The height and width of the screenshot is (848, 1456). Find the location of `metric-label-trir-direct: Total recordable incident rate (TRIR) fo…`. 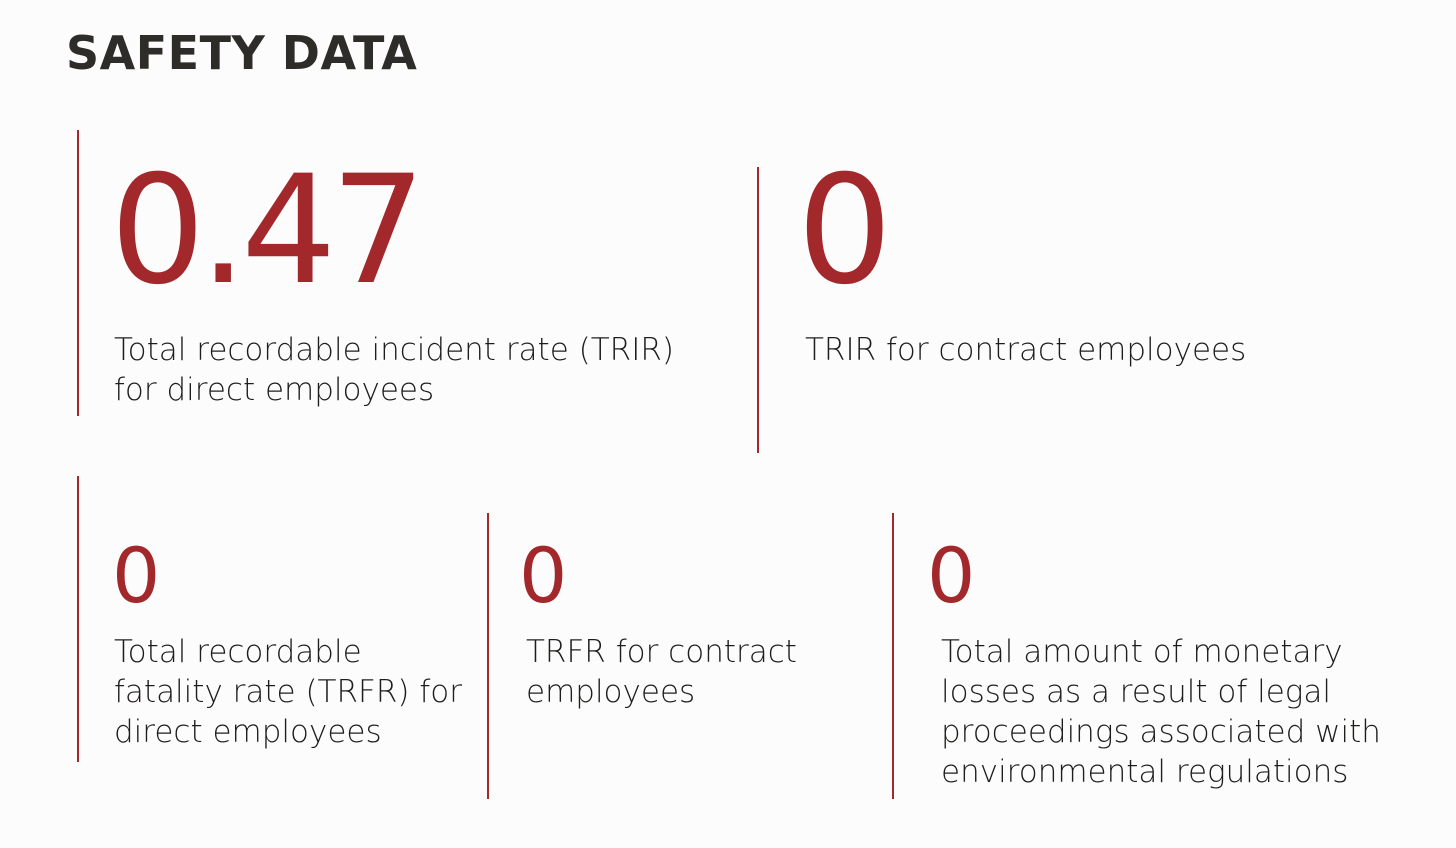

metric-label-trir-direct: Total recordable incident rate (TRIR) fo… is located at coordinates (394, 370).